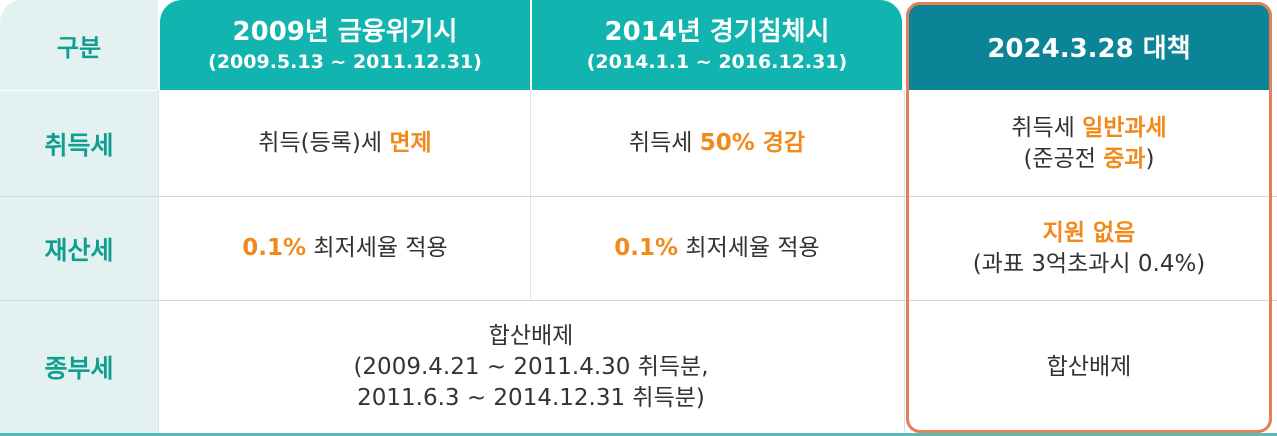  What do you see at coordinates (324, 143) in the screenshot?
I see `cell-text: 취득(등록)세` at bounding box center [324, 143].